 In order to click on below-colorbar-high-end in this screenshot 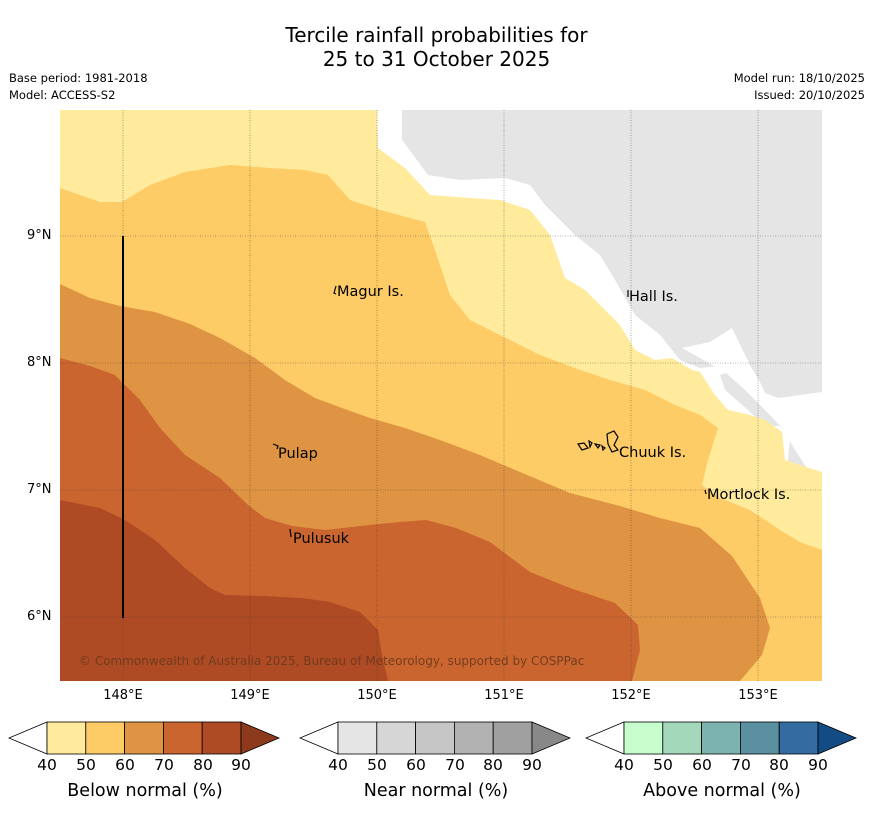, I will do `click(260, 738)`.